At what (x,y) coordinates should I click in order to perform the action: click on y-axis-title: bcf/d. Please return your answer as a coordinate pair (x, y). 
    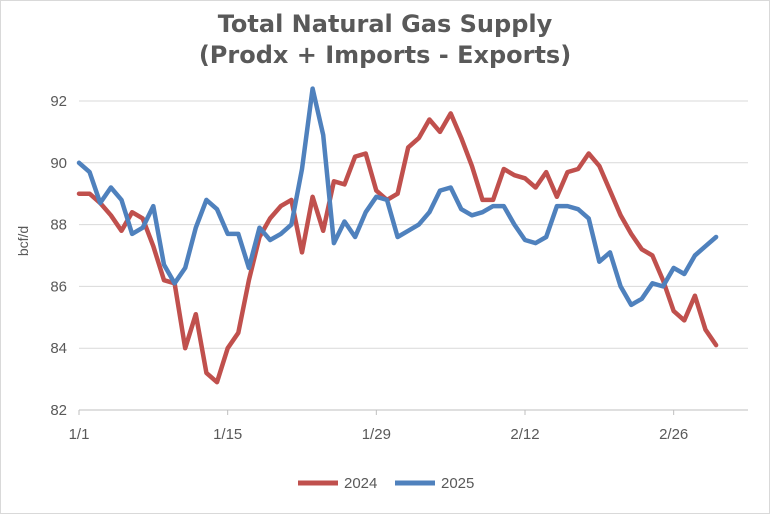
    Looking at the image, I should click on (23, 241).